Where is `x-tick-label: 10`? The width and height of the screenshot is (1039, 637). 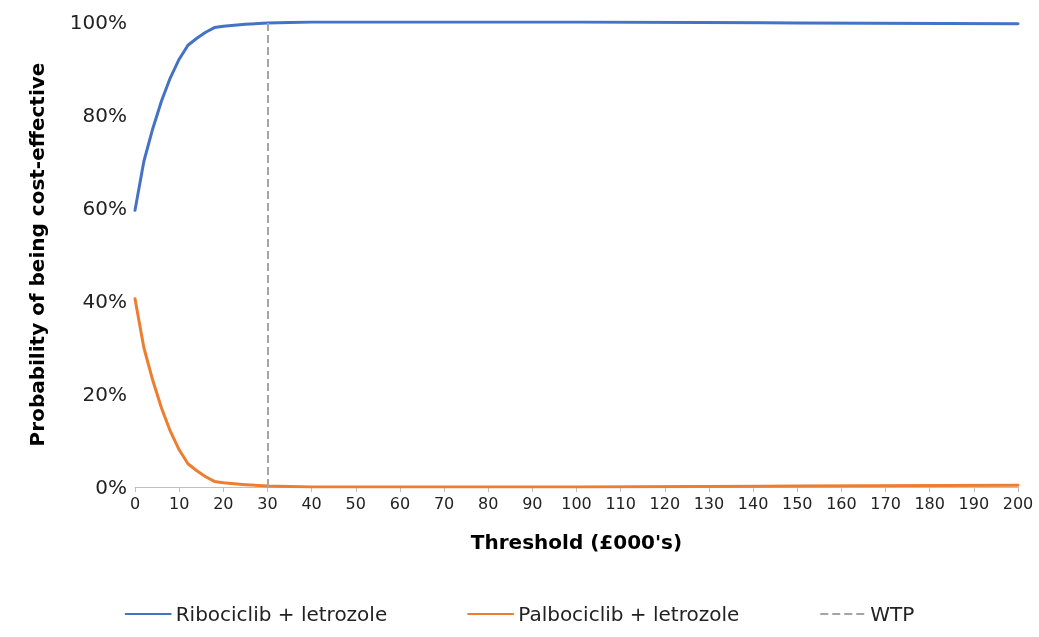
x-tick-label: 10 is located at coordinates (179, 503).